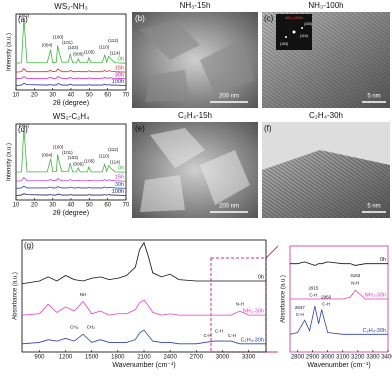  What do you see at coordinates (326, 115) in the screenshot?
I see `image-title: C₂H₄-30h` at bounding box center [326, 115].